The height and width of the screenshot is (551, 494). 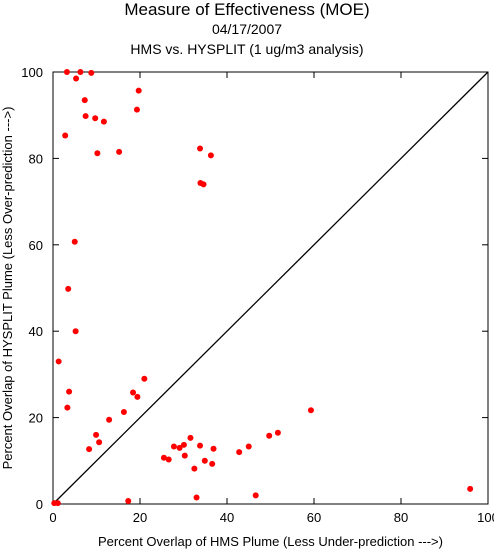 What do you see at coordinates (52, 517) in the screenshot?
I see `x-tick-label: 0` at bounding box center [52, 517].